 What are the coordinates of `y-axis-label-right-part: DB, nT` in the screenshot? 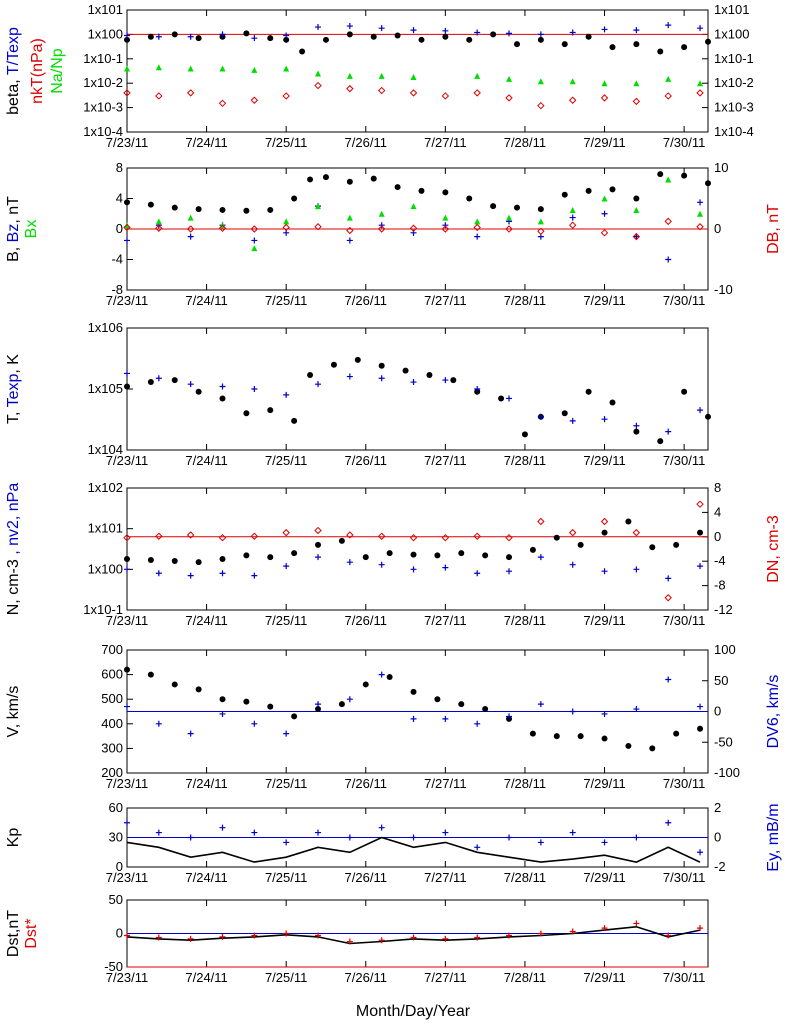 It's located at (773, 229).